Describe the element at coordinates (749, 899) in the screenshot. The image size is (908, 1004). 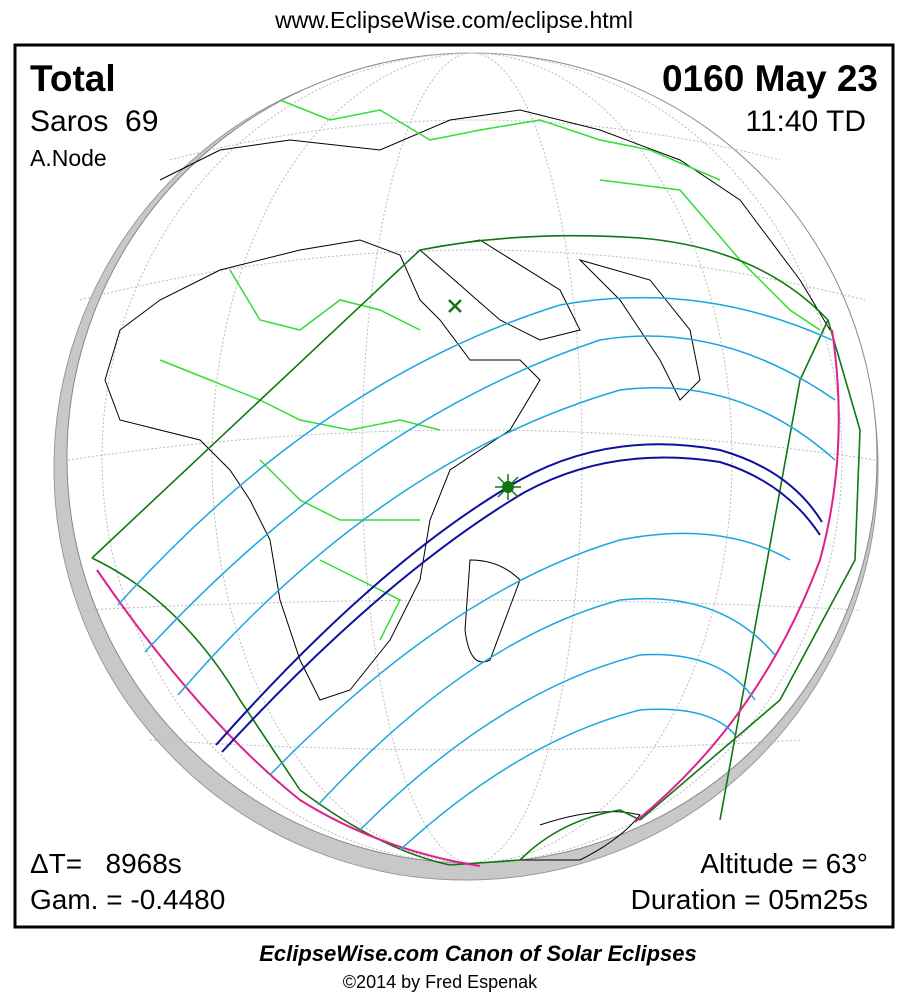
I see `duration: Duration = 05m25s` at that location.